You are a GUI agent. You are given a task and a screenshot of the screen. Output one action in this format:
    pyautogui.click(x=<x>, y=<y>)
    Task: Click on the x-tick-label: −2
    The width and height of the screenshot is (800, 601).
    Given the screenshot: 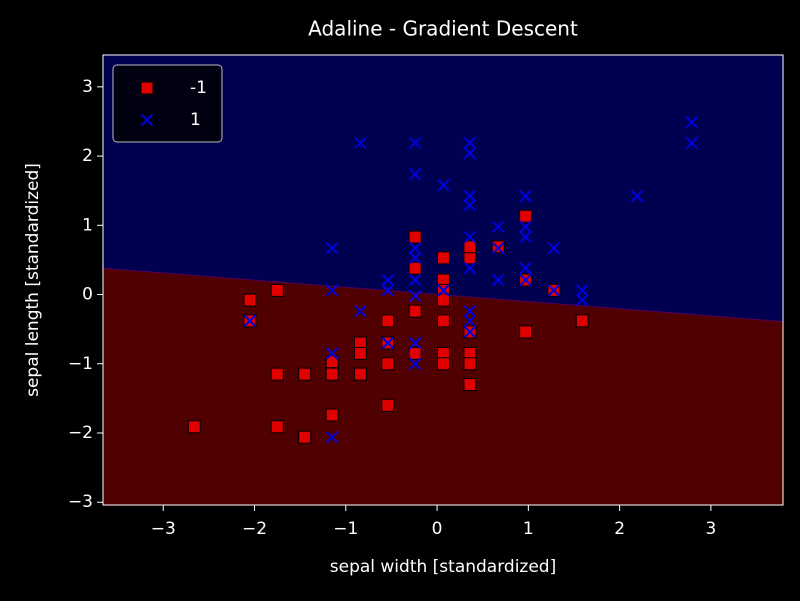 What is the action you would take?
    pyautogui.click(x=254, y=529)
    